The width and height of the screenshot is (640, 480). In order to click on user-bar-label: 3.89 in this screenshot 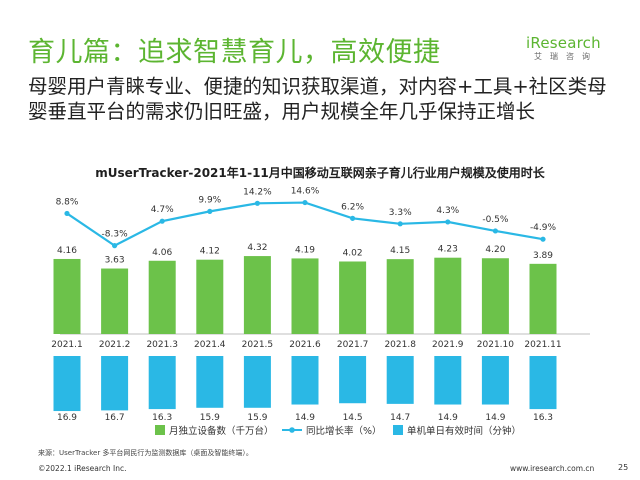, I will do `click(543, 256)`.